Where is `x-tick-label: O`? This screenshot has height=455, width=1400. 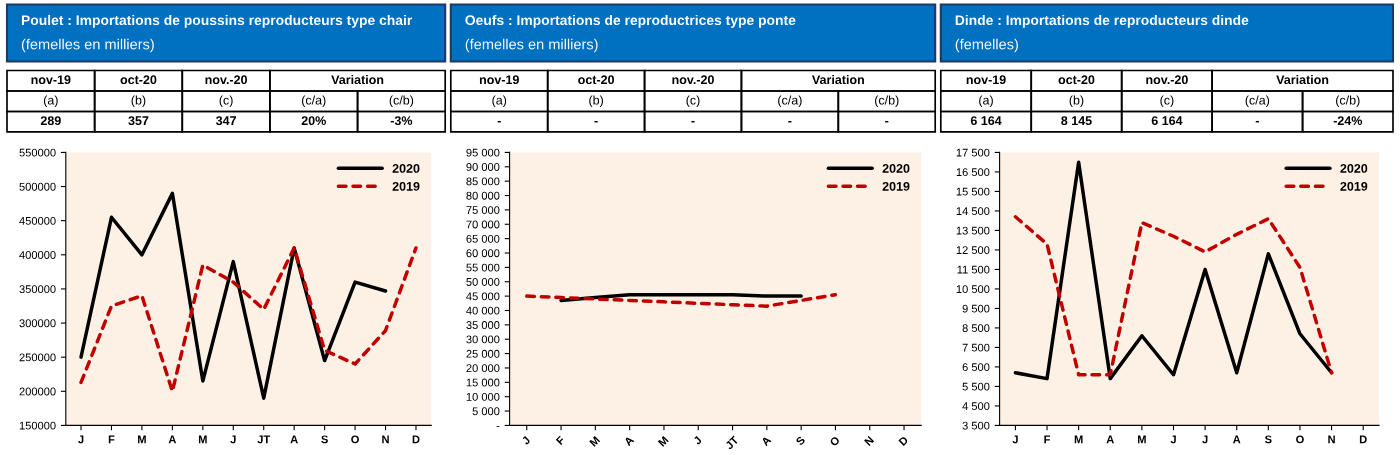
x-tick-label: O is located at coordinates (1300, 439).